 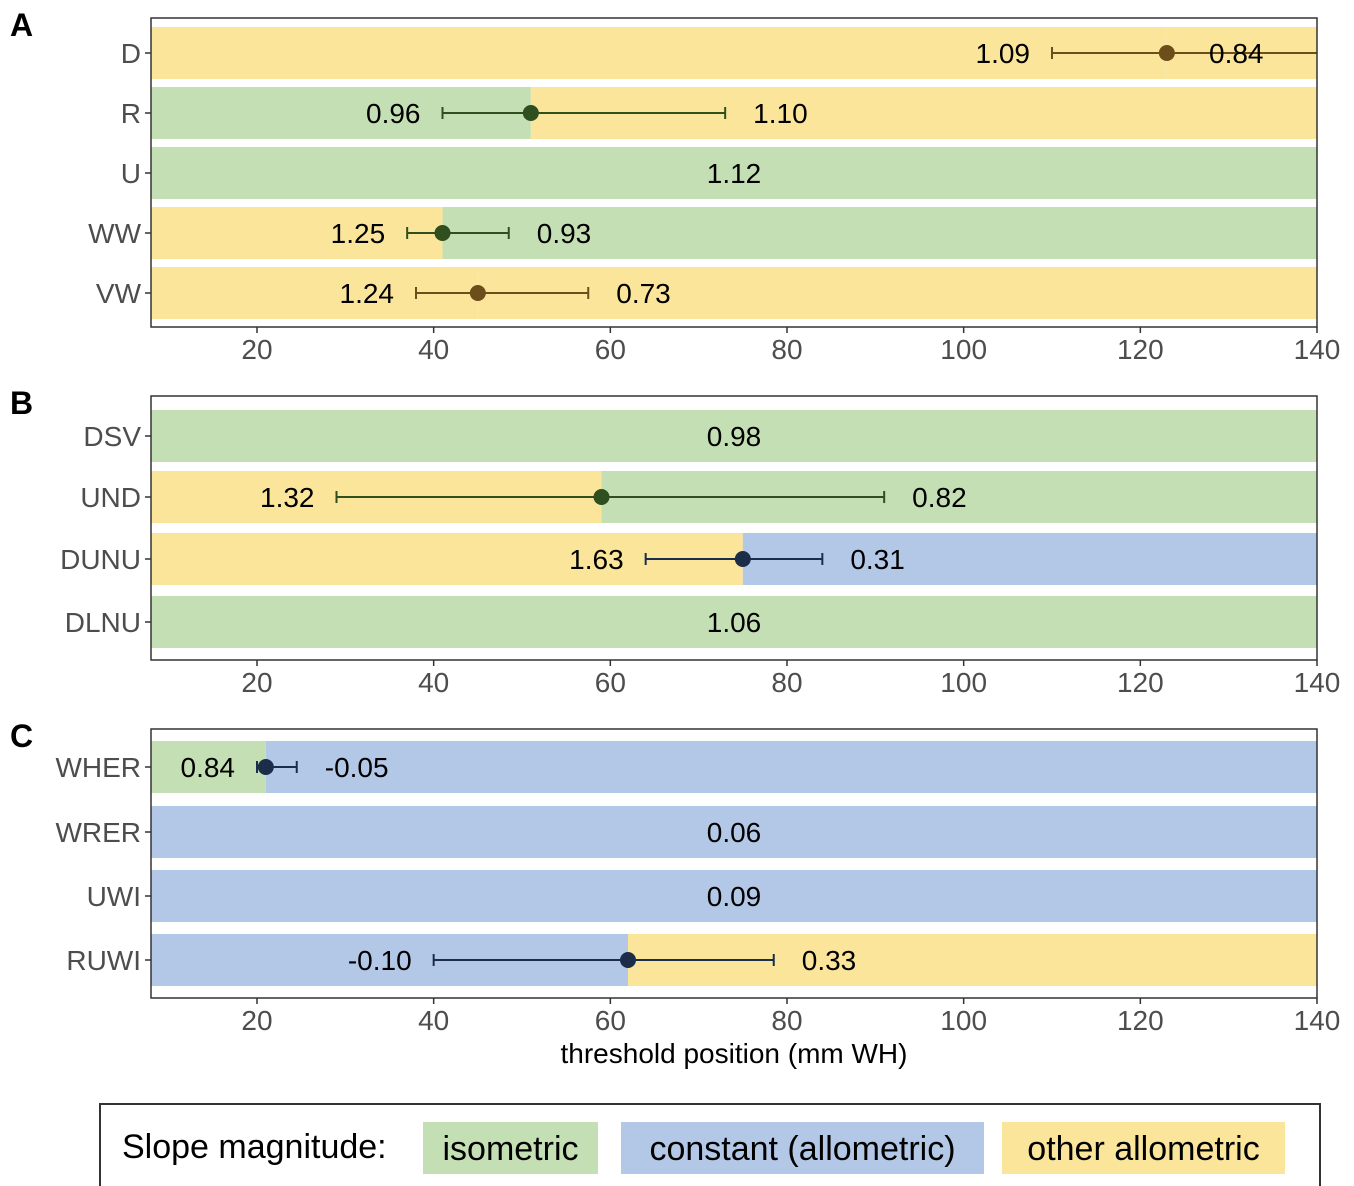 I want to click on panel-label: B, so click(x=21, y=403).